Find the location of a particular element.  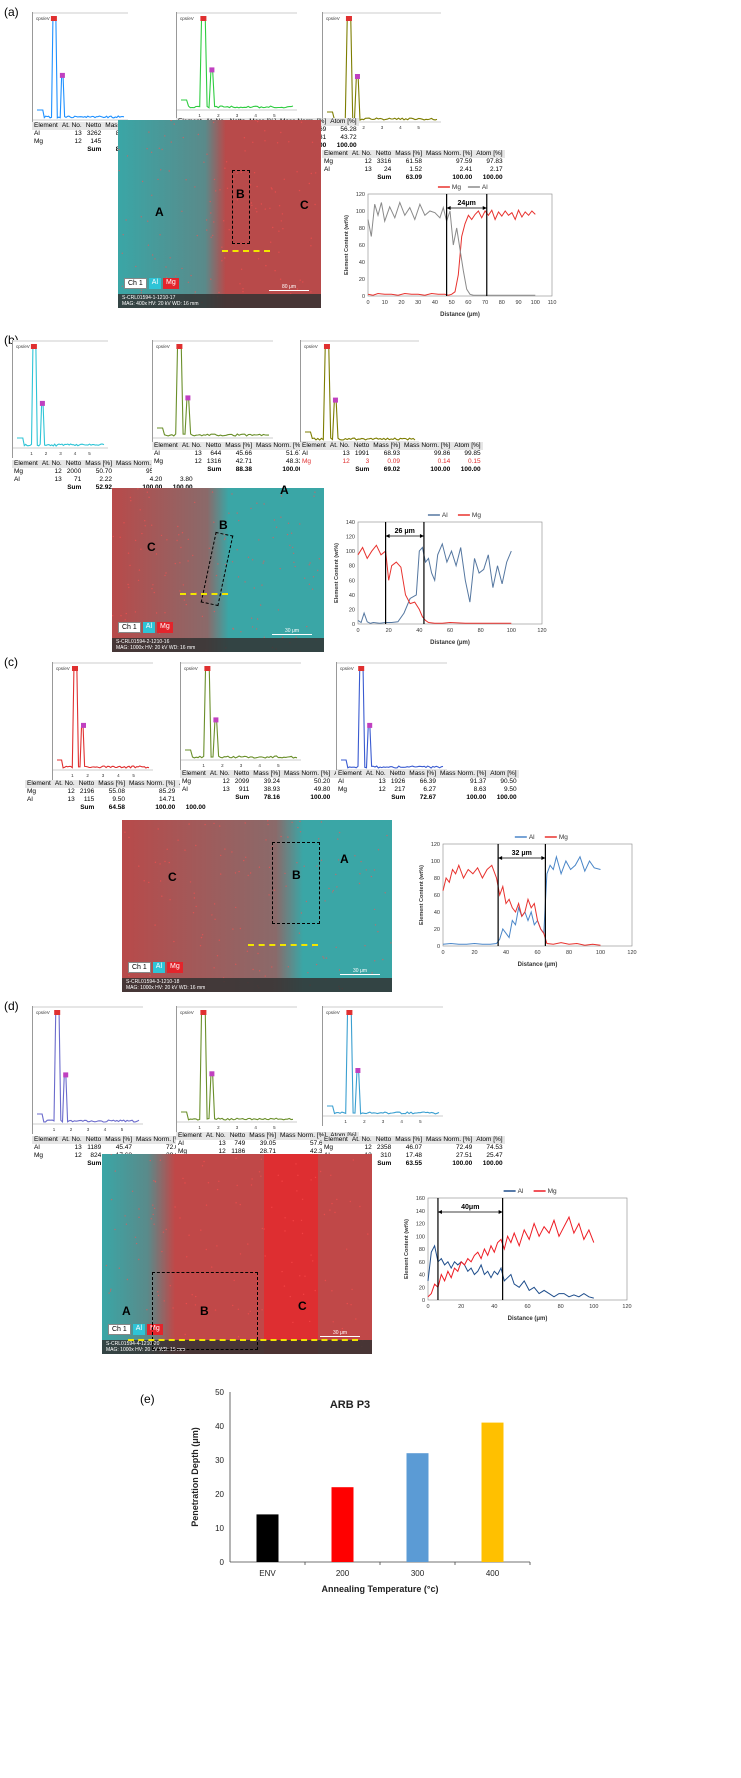

table-cell: 91.37 is located at coordinates (463, 782).